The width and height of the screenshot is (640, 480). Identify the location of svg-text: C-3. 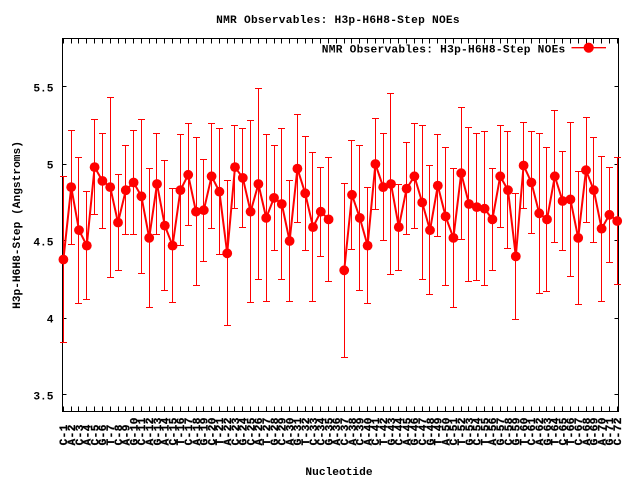
(81, 434).